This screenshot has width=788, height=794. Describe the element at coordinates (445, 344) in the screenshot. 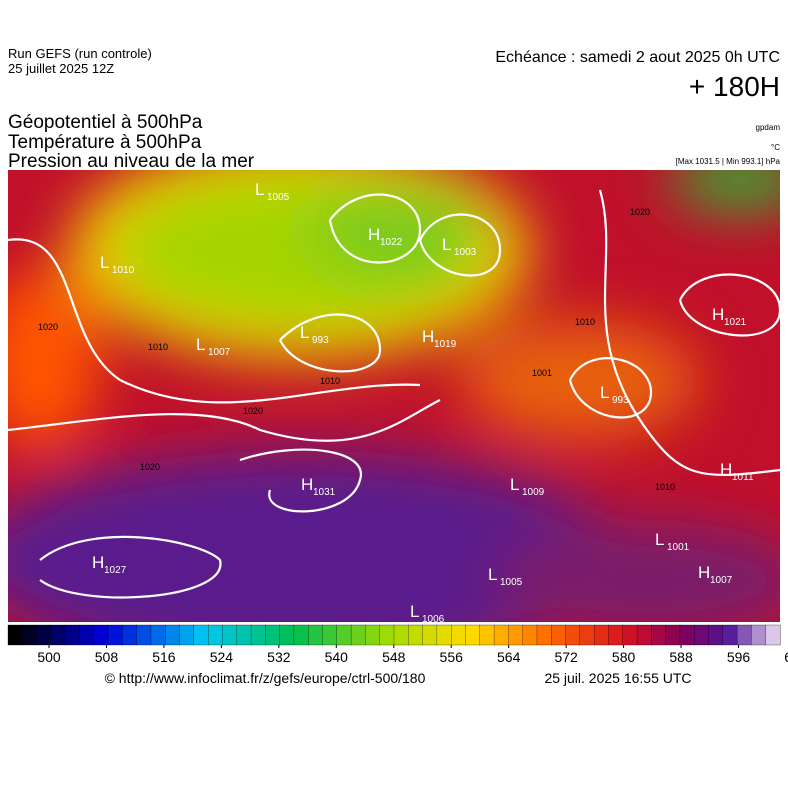

I see `center-value: 1019` at that location.